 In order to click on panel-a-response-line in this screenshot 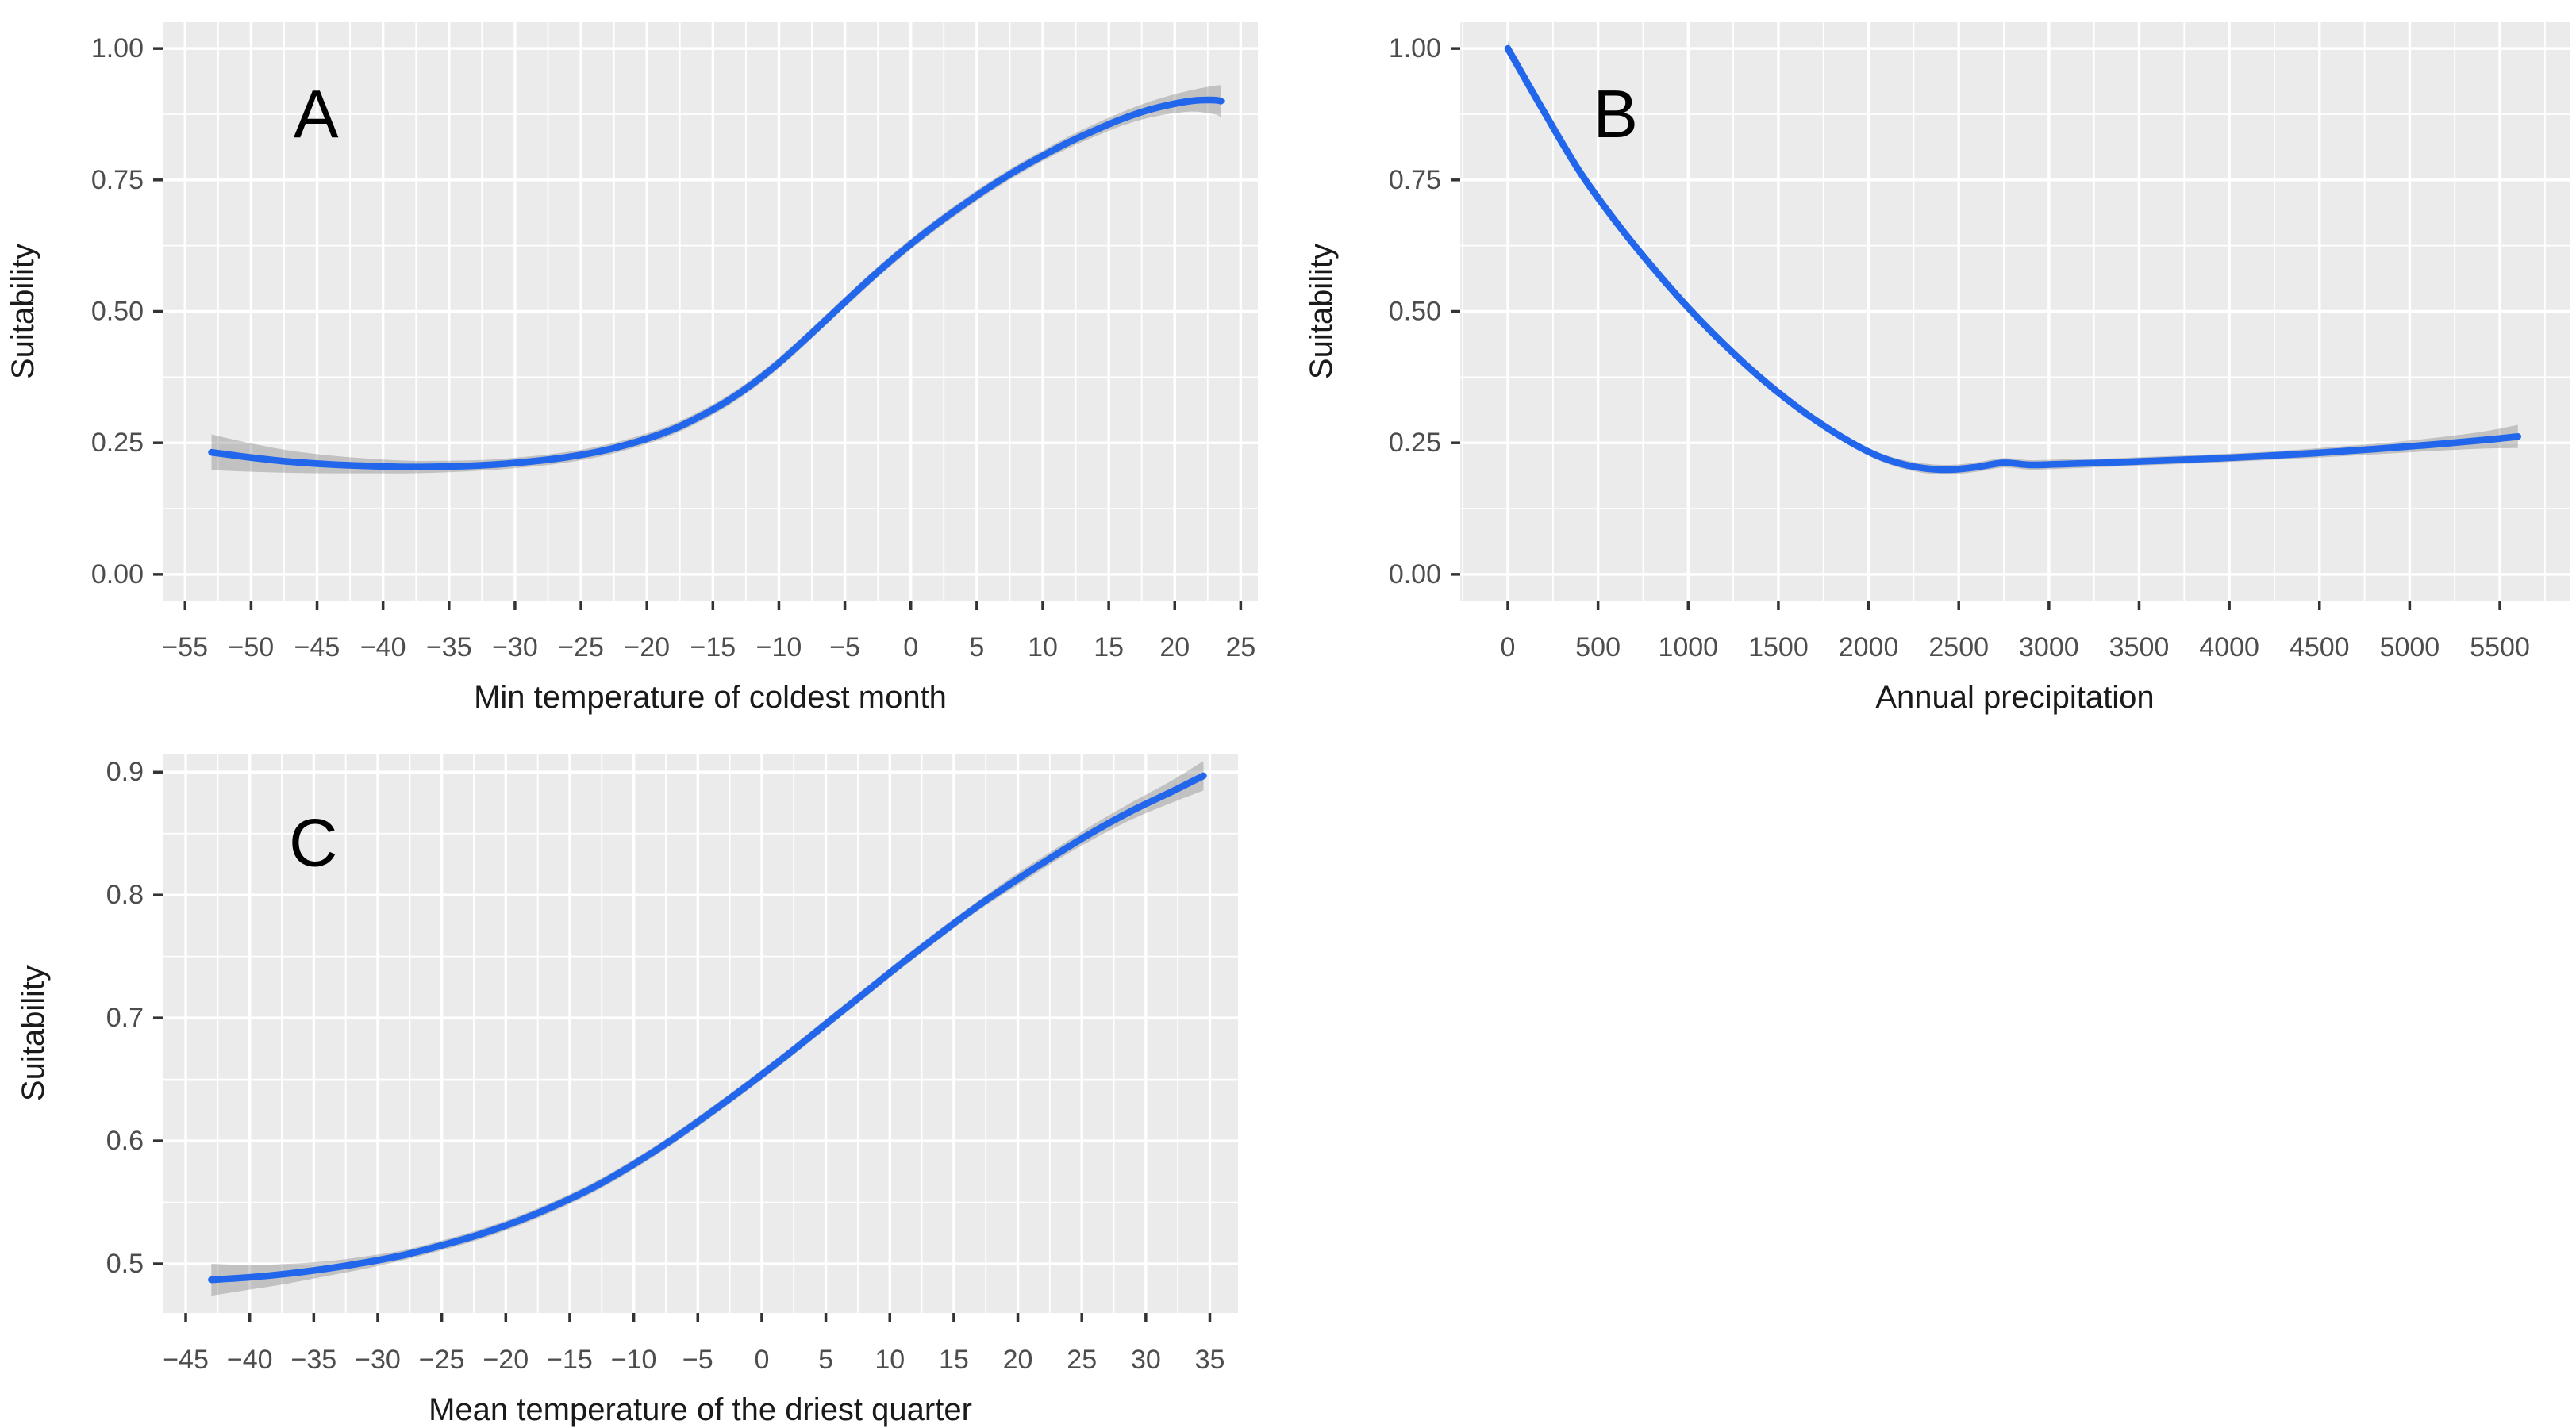, I will do `click(716, 283)`.